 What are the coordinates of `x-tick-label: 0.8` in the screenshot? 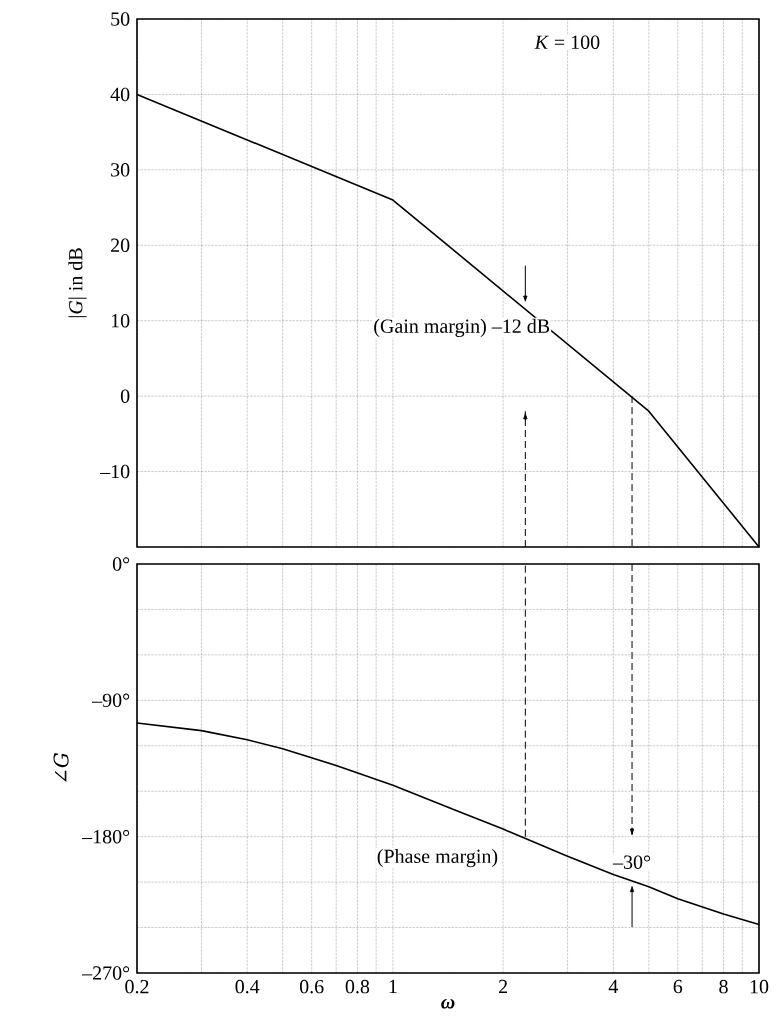 It's located at (357, 986).